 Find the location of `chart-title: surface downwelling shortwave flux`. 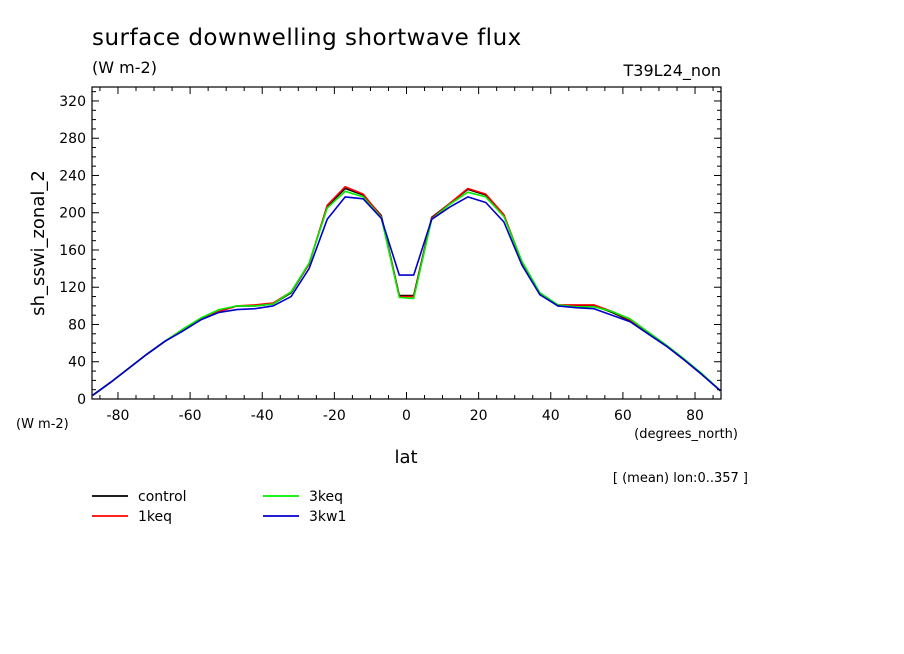

chart-title: surface downwelling shortwave flux is located at coordinates (307, 38).